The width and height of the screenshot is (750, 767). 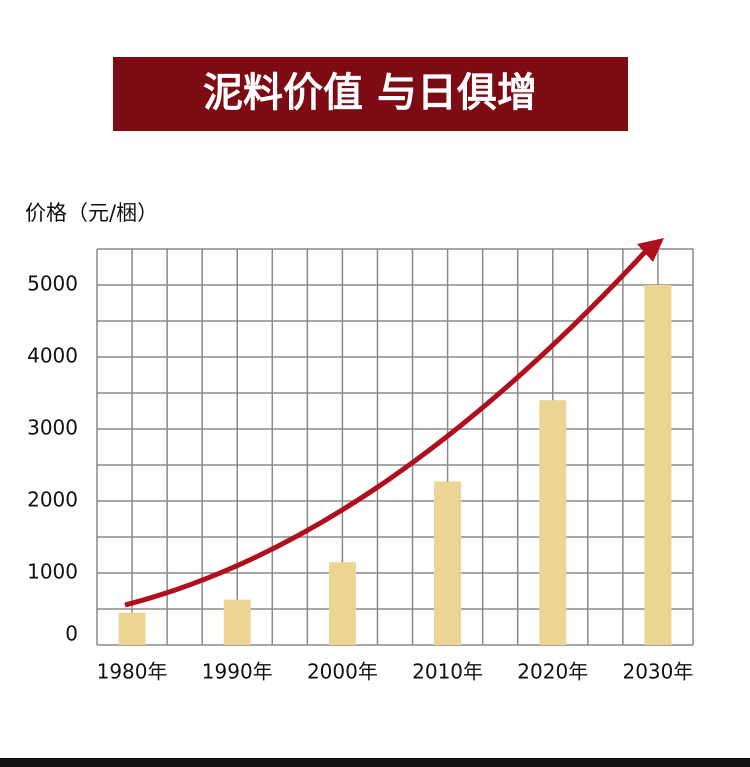 I want to click on x-tick-label: 1990年, so click(x=237, y=672).